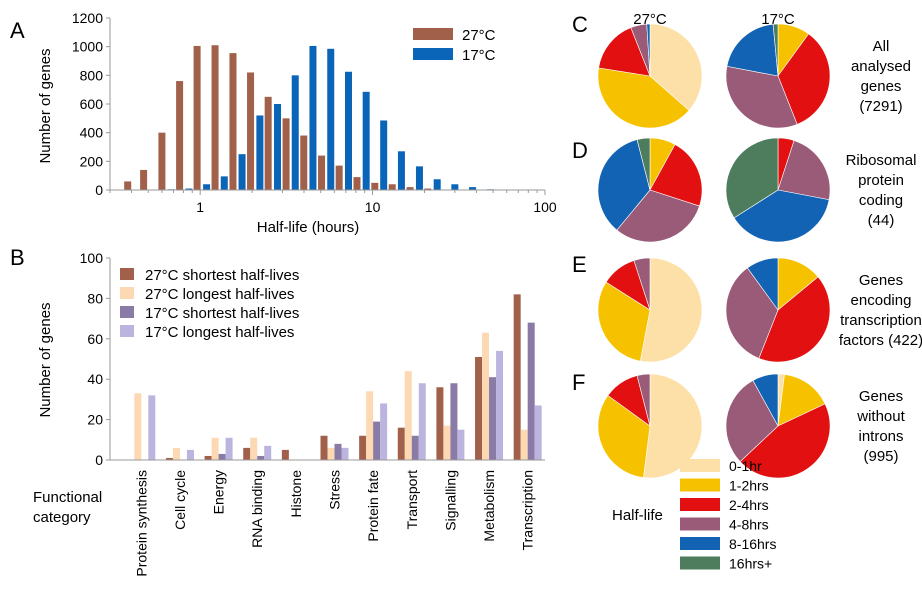 Image resolution: width=922 pixels, height=596 pixels. I want to click on pie-legend-label: 1-2hrs, so click(749, 486).